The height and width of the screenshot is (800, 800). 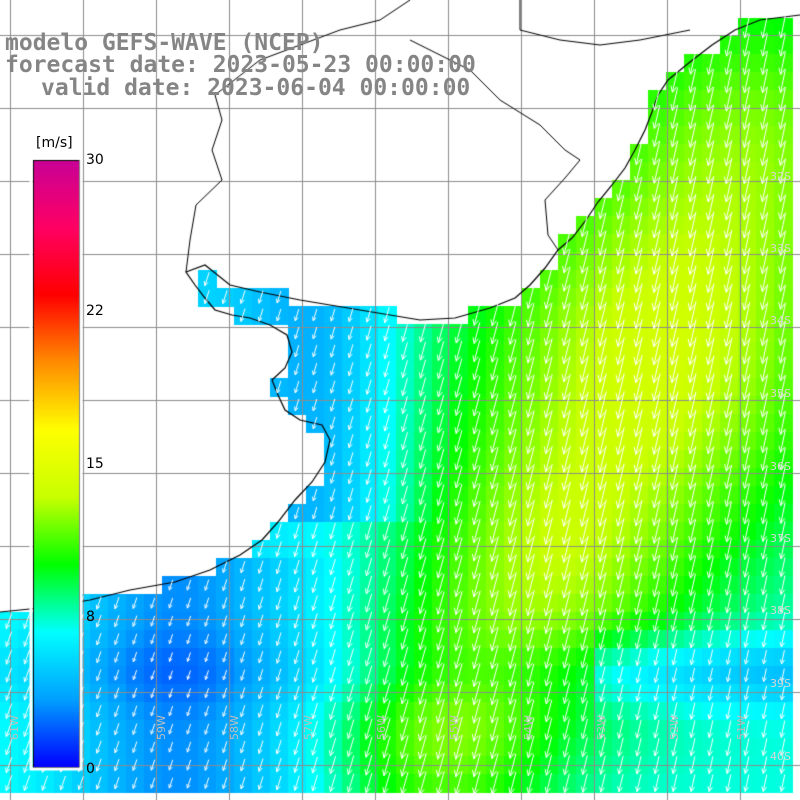 What do you see at coordinates (161, 727) in the screenshot?
I see `lon-label: 59W` at bounding box center [161, 727].